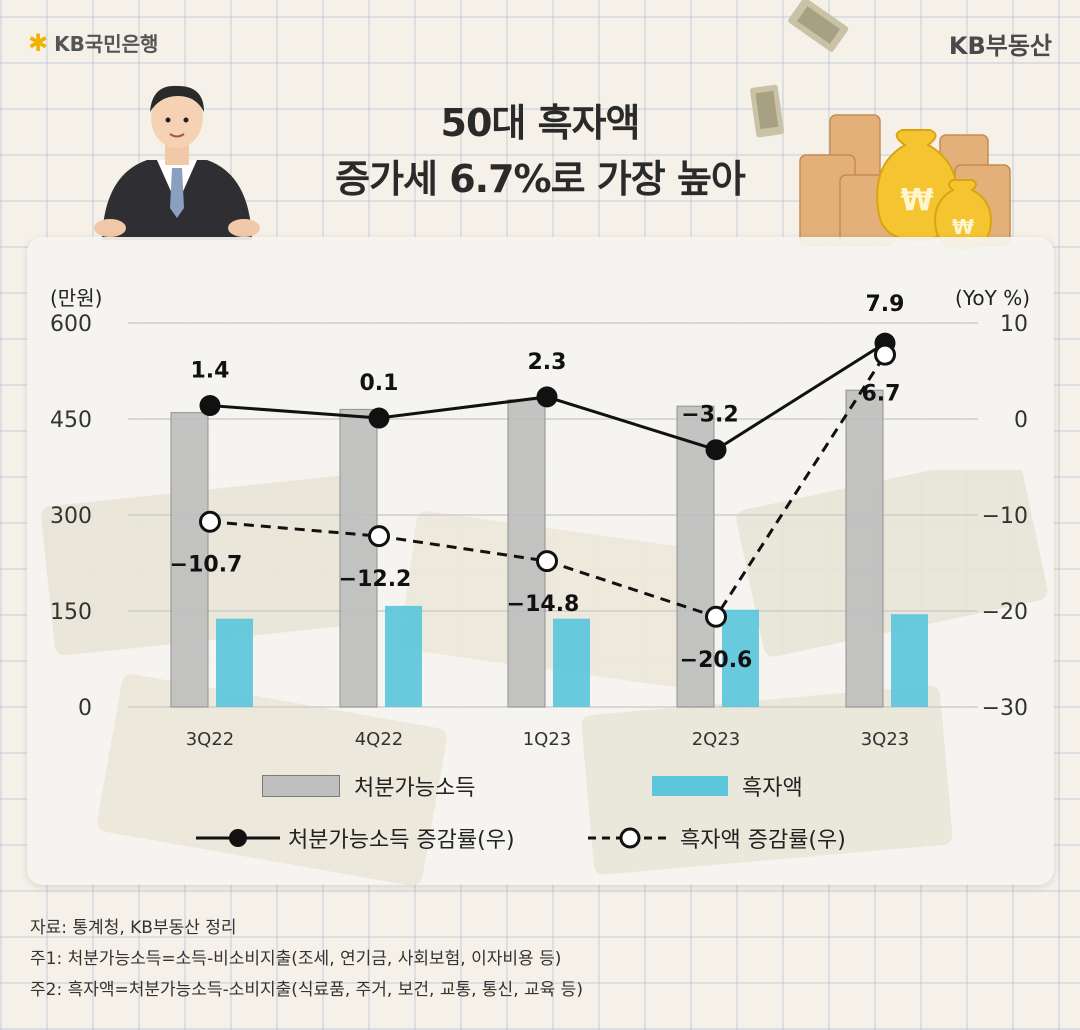 The image size is (1080, 1030). I want to click on y-right-tick-label: −20, so click(1005, 612).